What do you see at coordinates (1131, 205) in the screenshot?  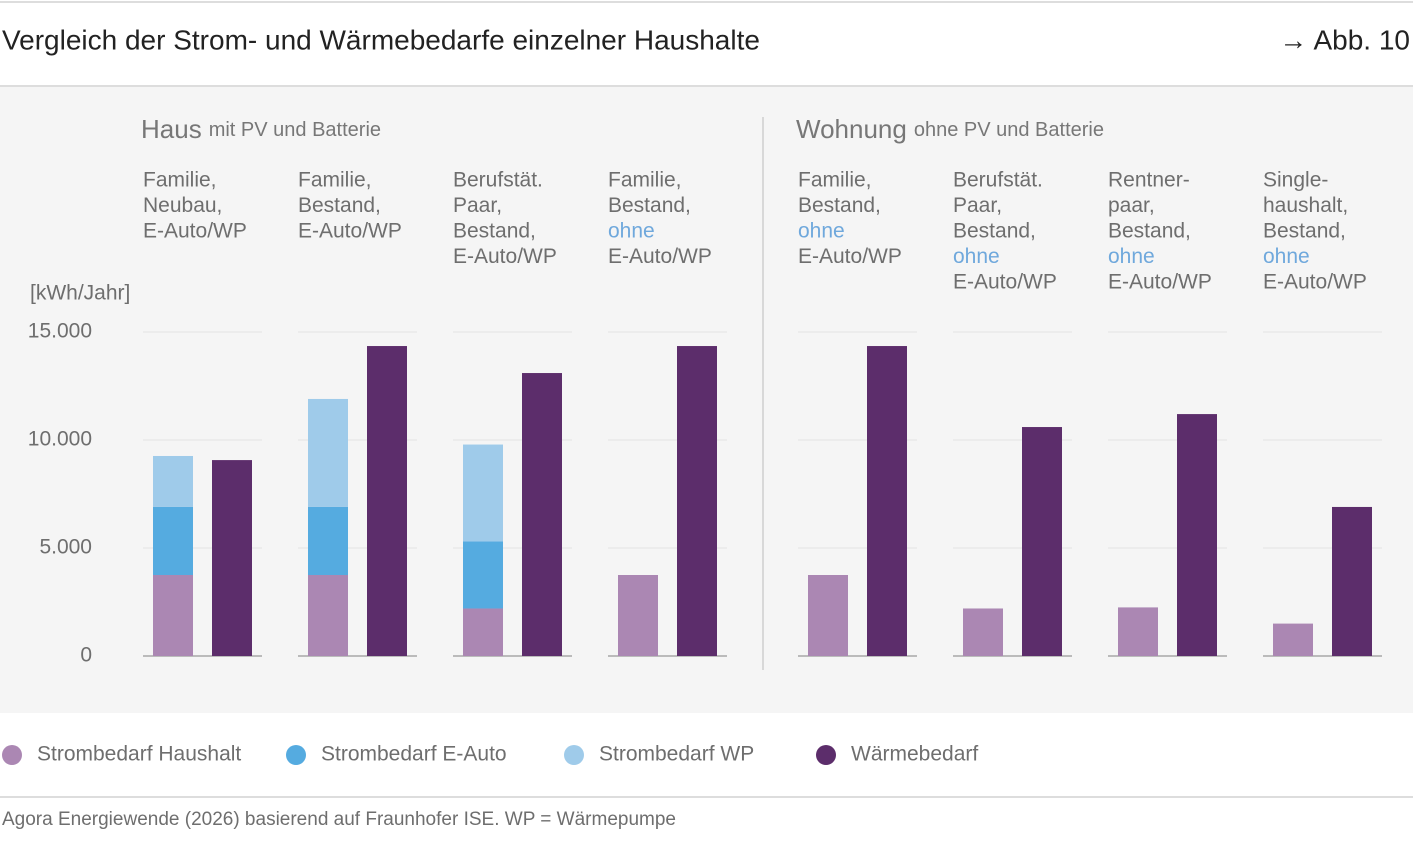 I see `category-label: paar,` at bounding box center [1131, 205].